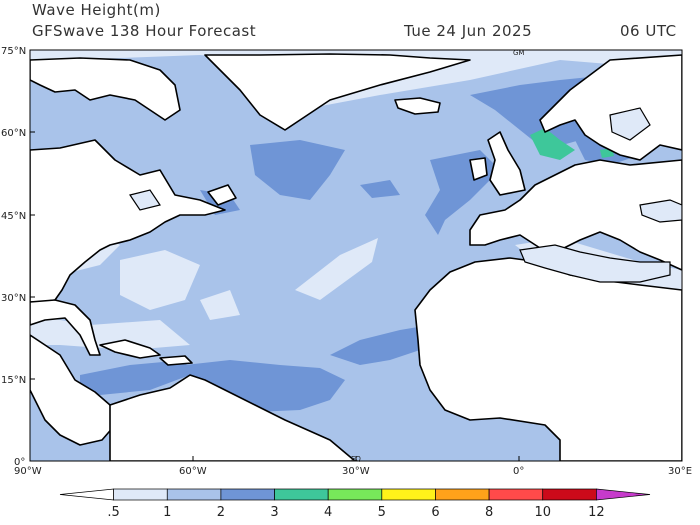  Describe the element at coordinates (13, 216) in the screenshot. I see `lat-label-45n: 45°N` at that location.